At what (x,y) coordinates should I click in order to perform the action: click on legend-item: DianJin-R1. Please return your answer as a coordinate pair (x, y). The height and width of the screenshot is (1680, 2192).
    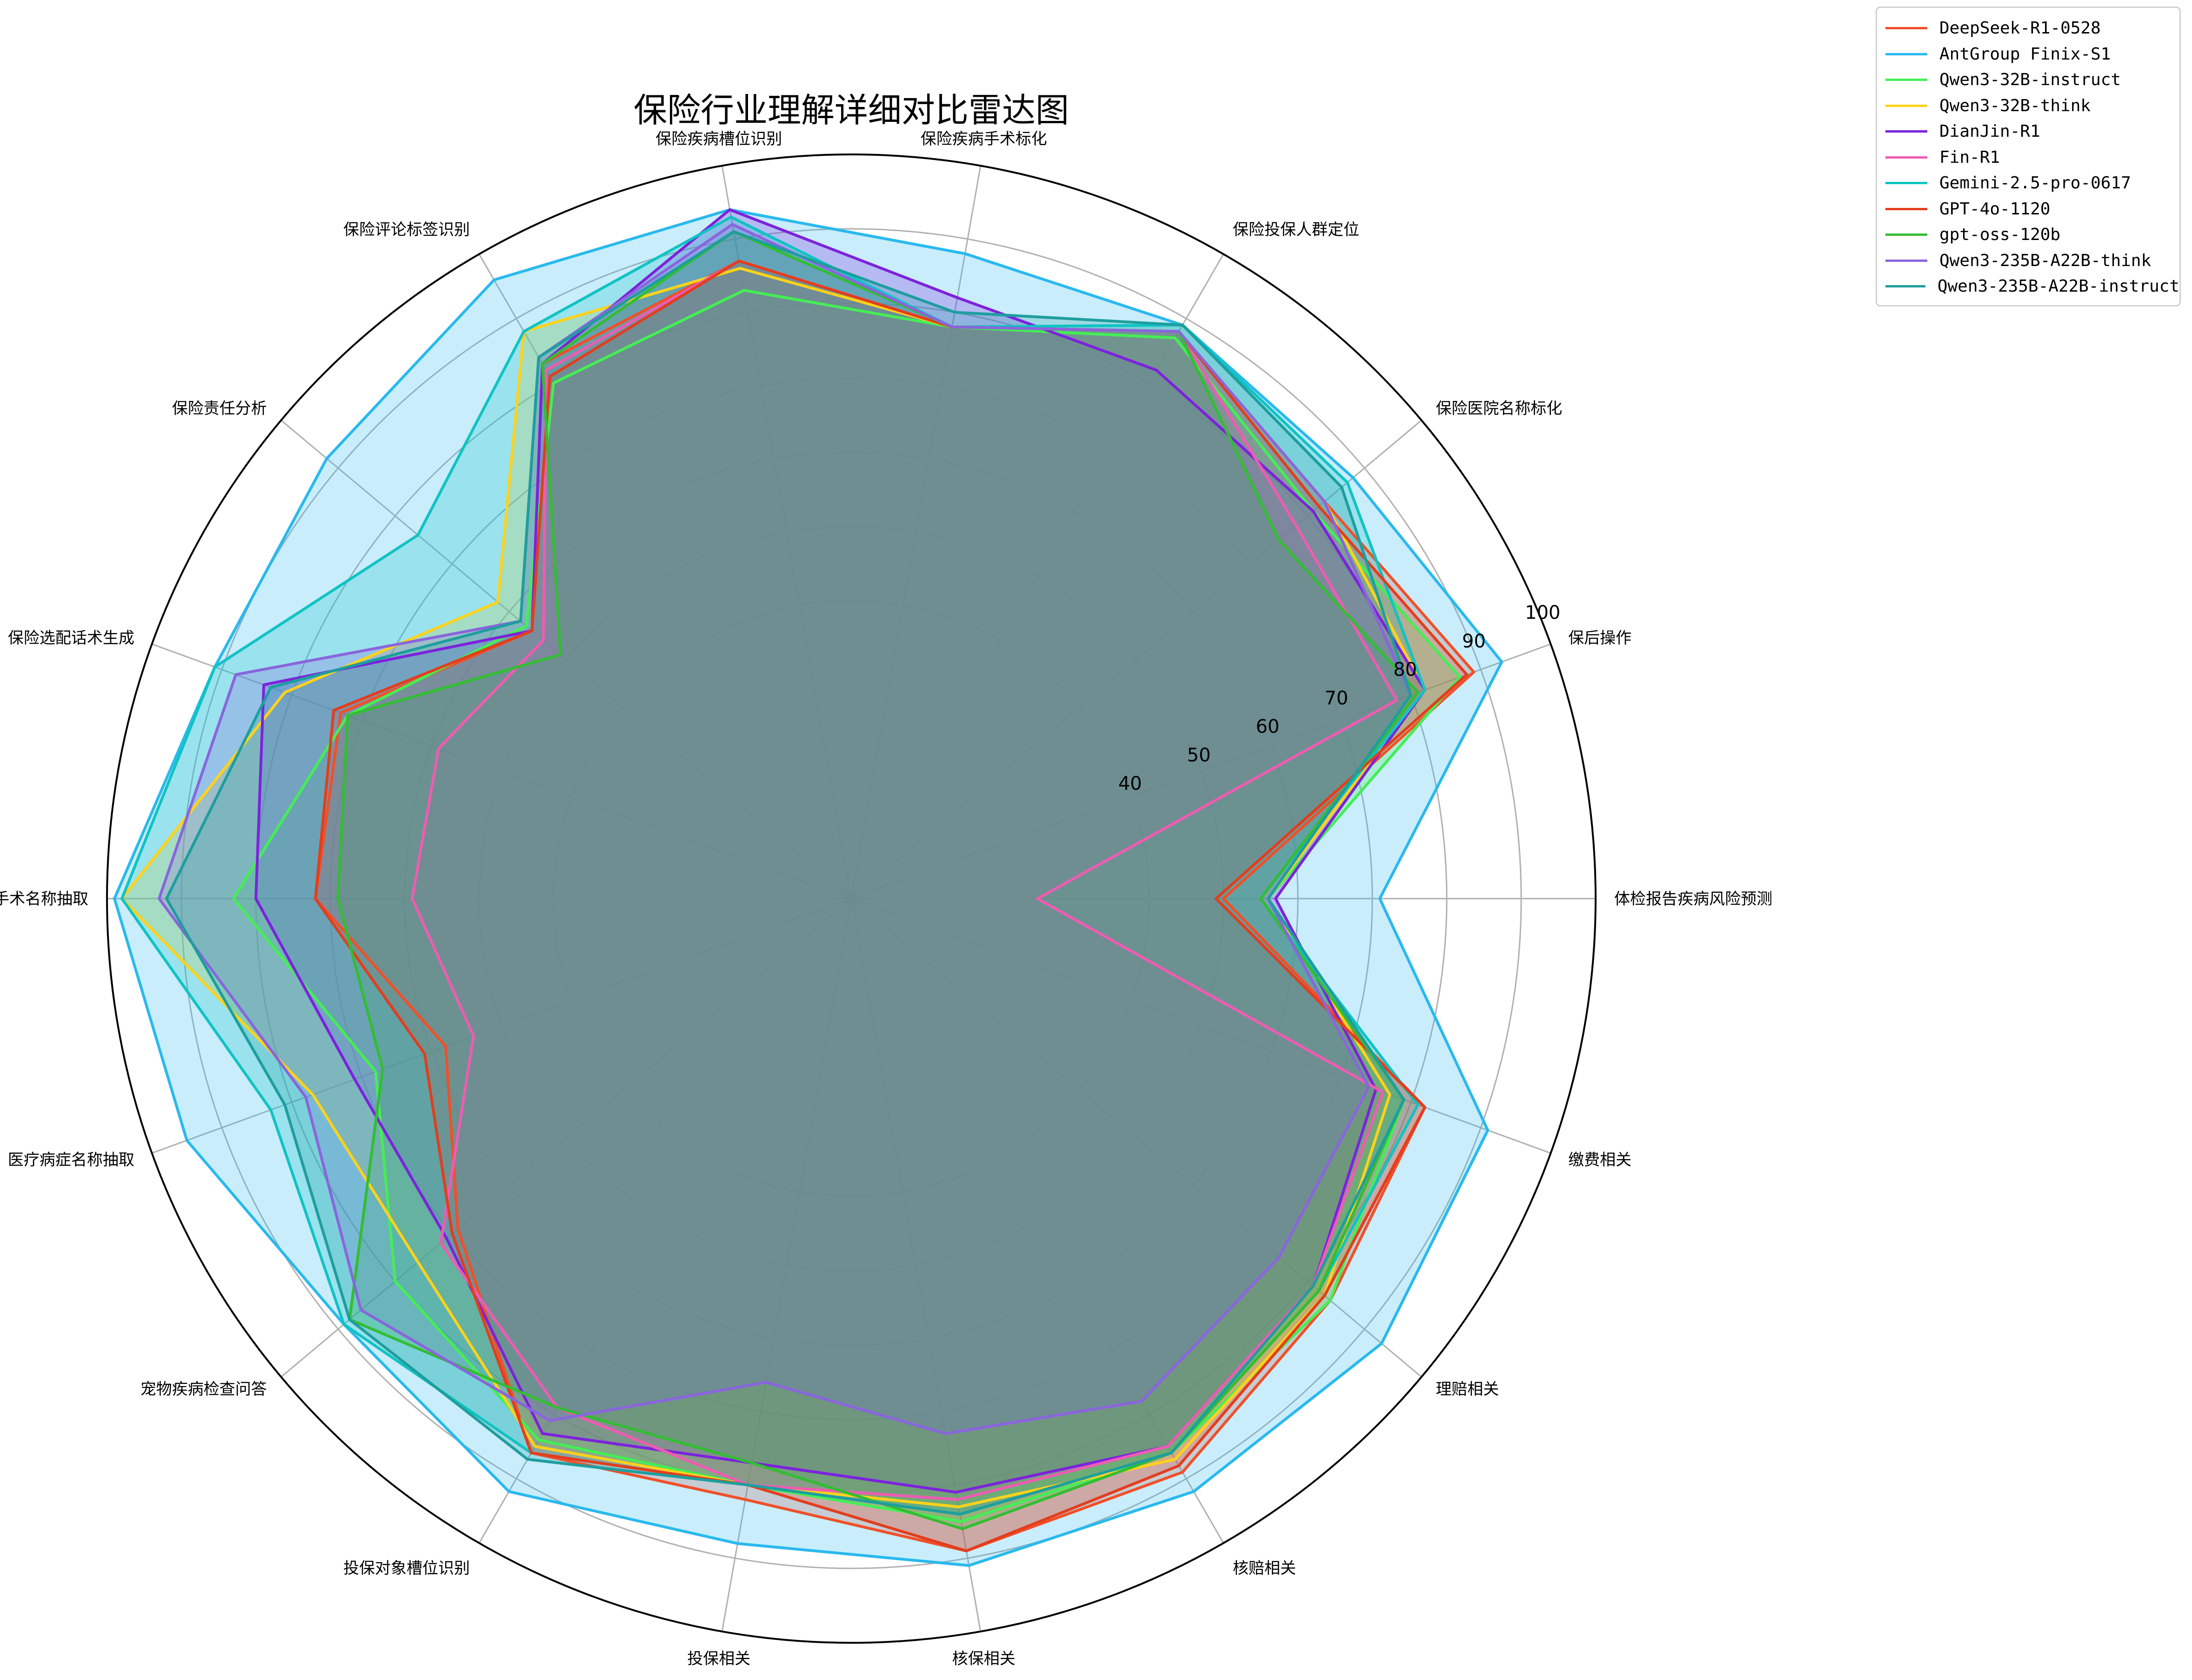
    Looking at the image, I should click on (2028, 132).